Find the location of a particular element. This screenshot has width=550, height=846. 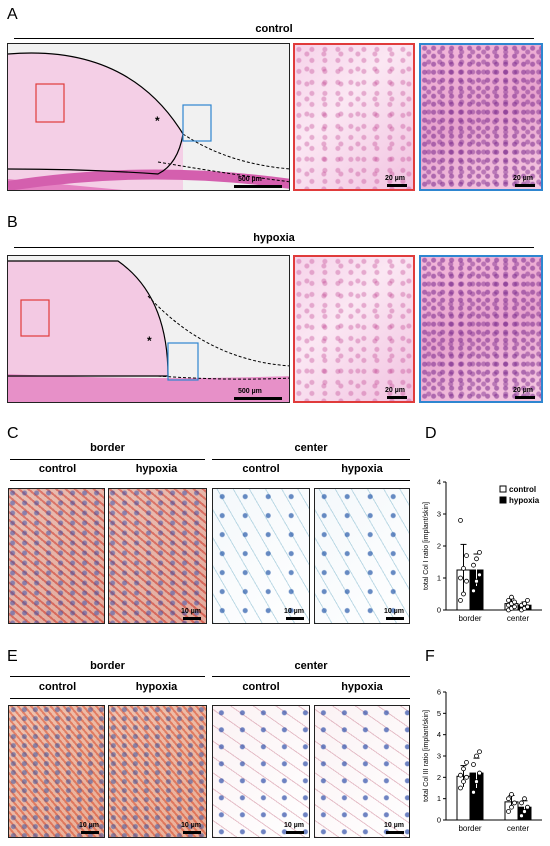

scale-label: 500 µm is located at coordinates (250, 179).